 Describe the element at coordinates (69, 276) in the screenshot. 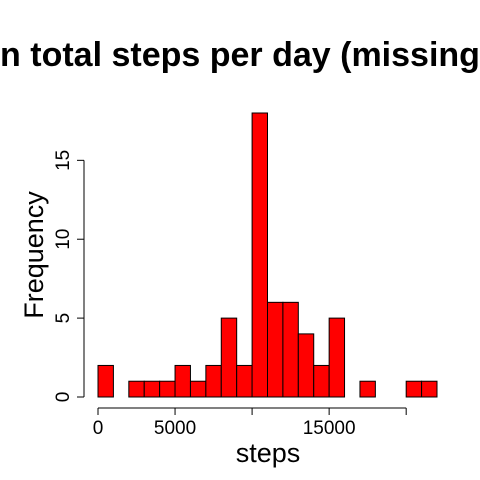

I see `y-axis: 0 5 10 15` at that location.